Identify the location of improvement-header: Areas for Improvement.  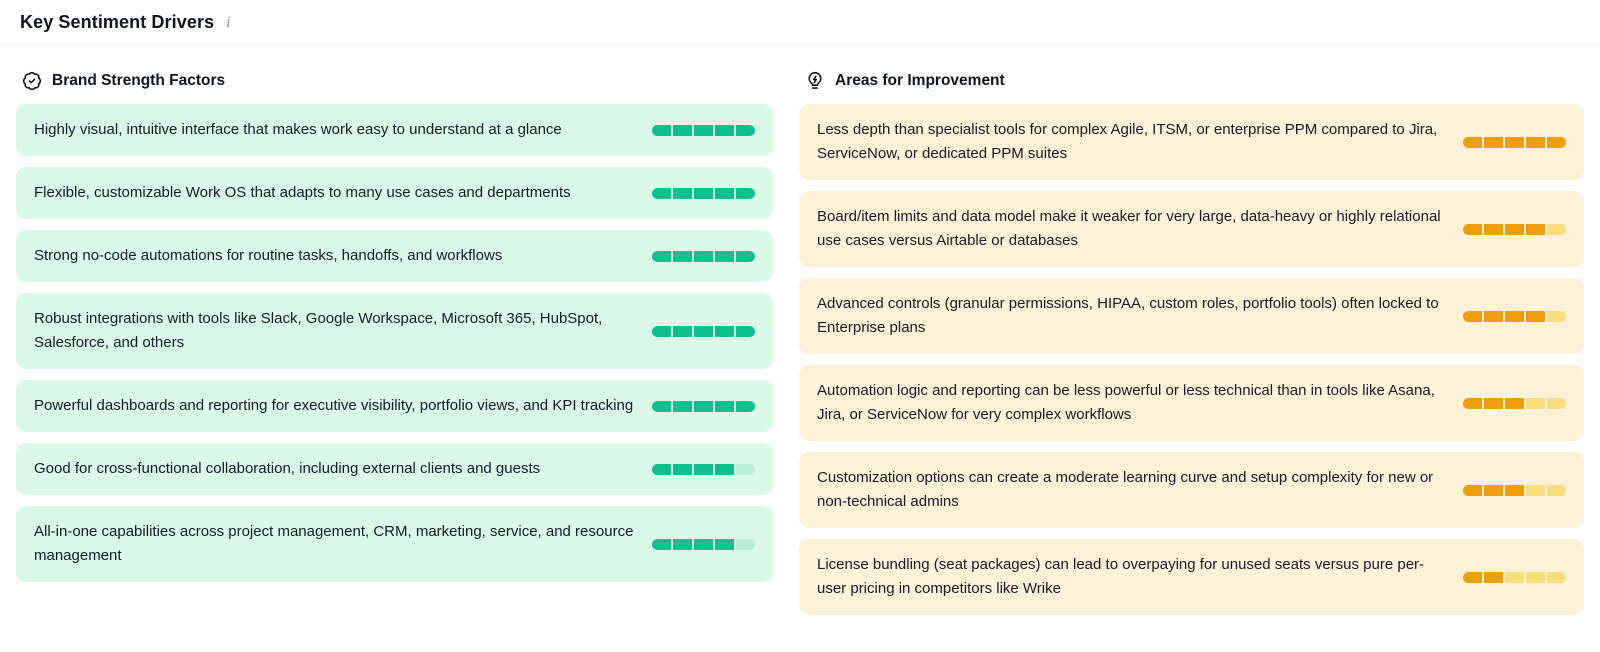
(1191, 81).